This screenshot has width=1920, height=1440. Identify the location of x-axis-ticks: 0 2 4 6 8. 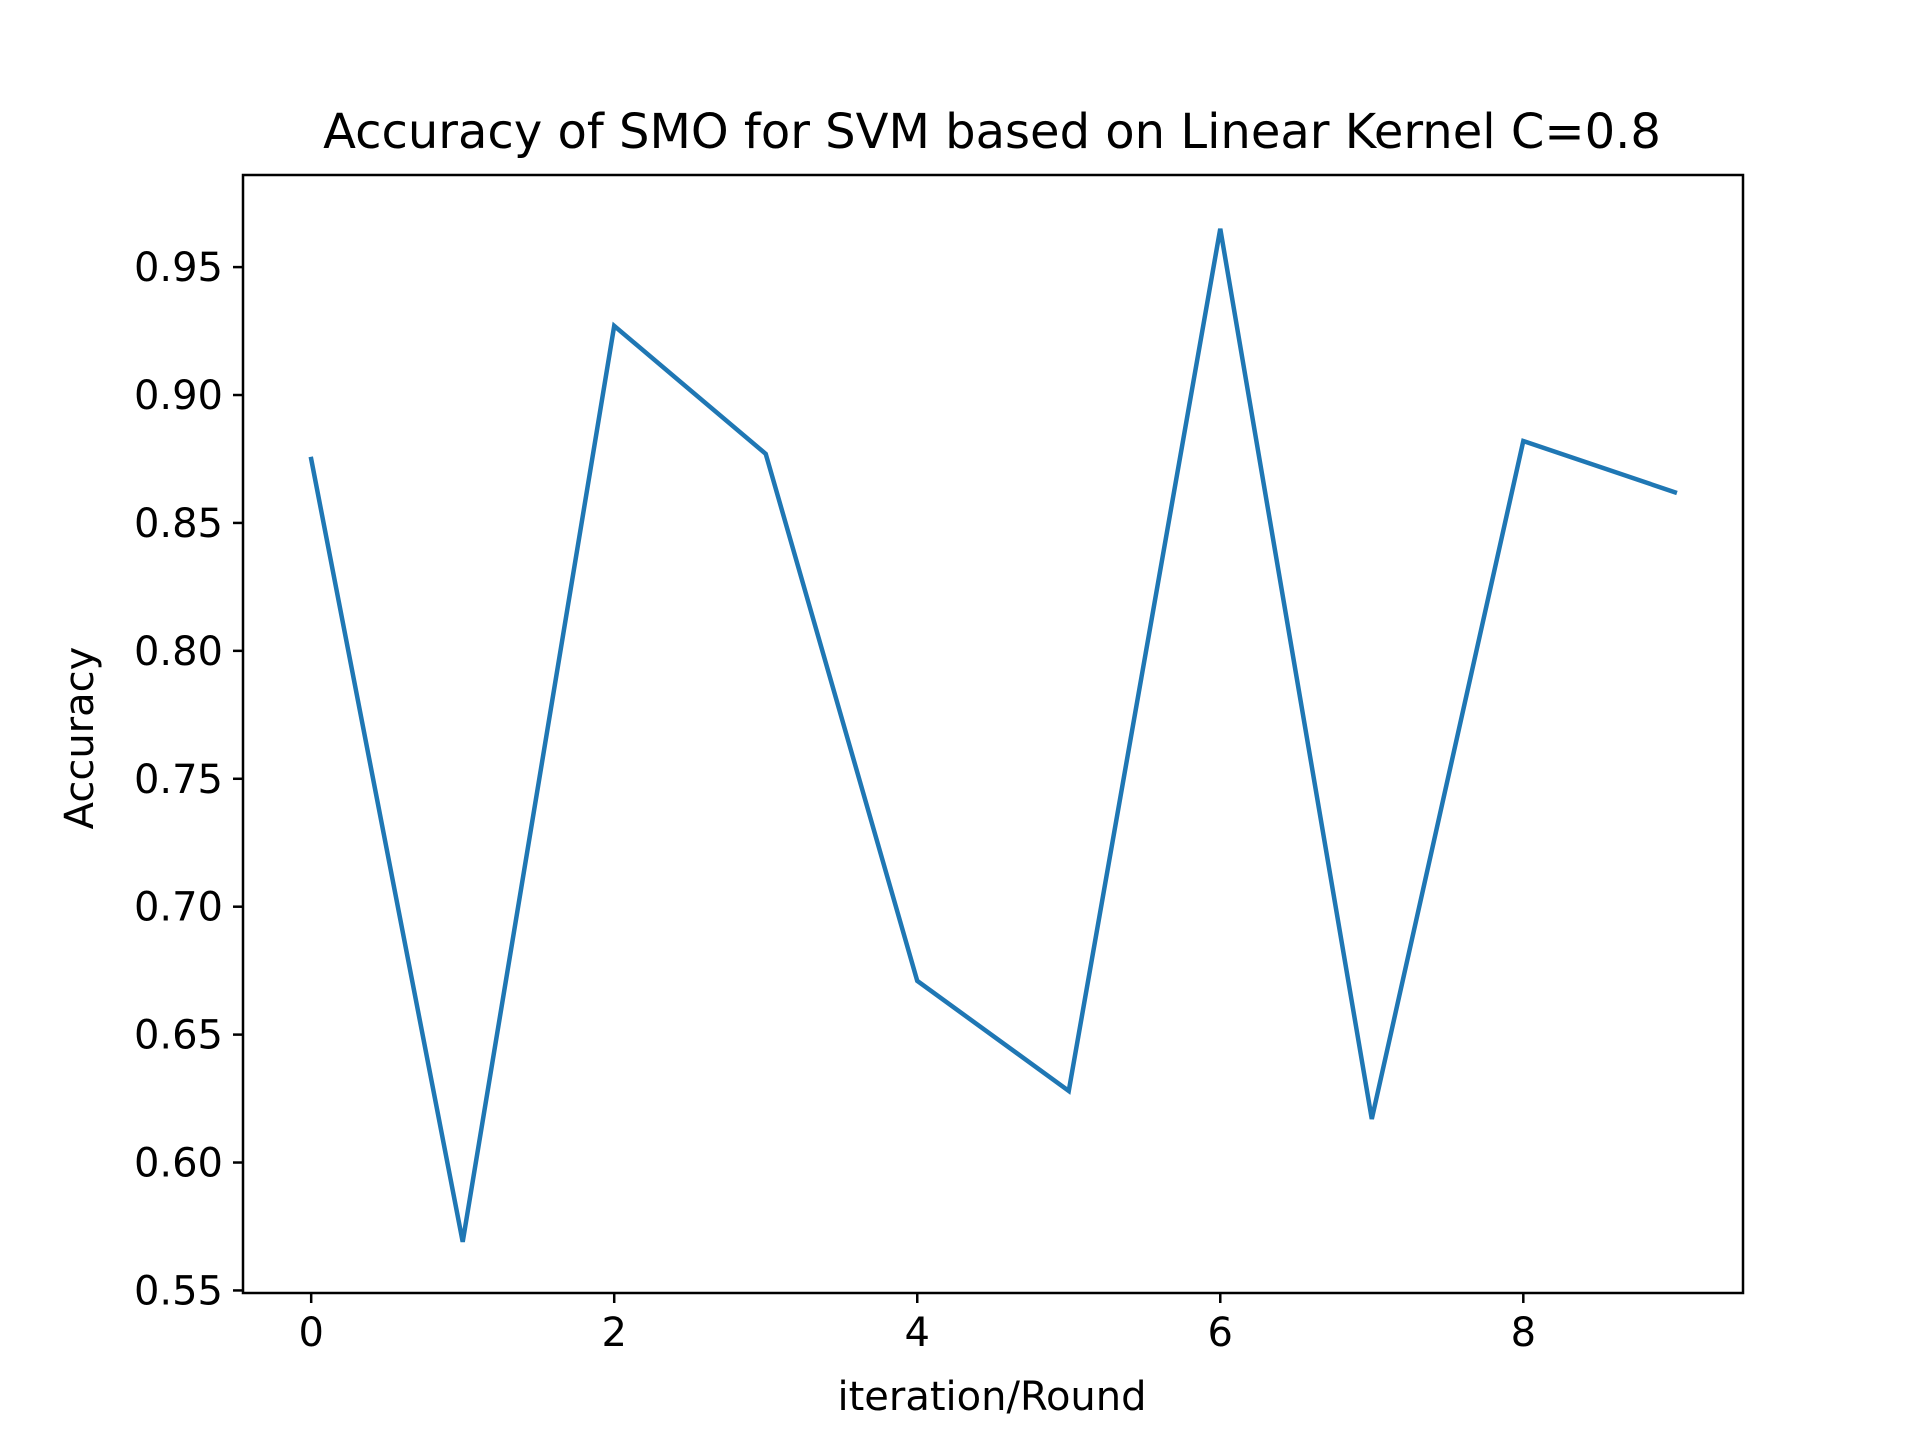
(917, 1324).